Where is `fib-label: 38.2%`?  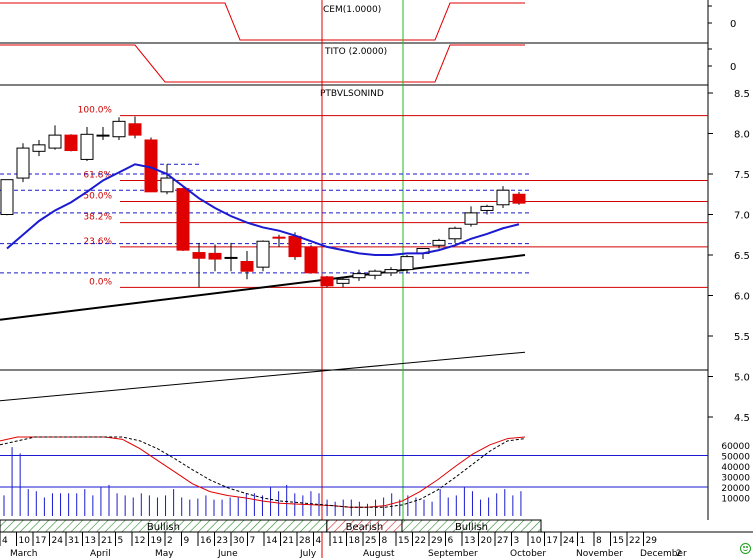 fib-label: 38.2% is located at coordinates (97, 218).